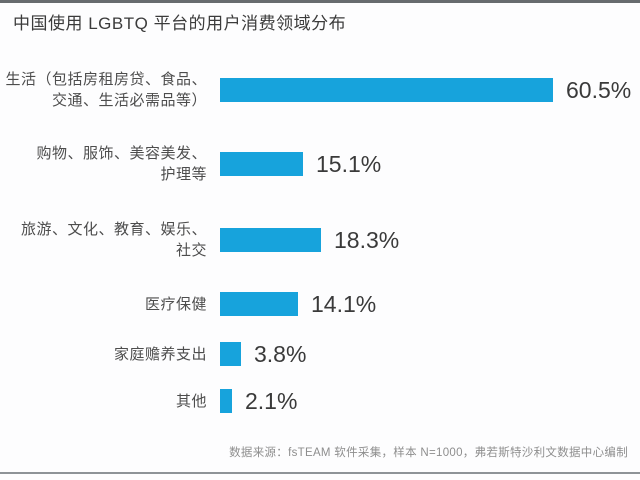 Image resolution: width=640 pixels, height=480 pixels. What do you see at coordinates (106, 90) in the screenshot?
I see `category-label: 生活（包括房租房贷、食品、 交通、生活必需品等）` at bounding box center [106, 90].